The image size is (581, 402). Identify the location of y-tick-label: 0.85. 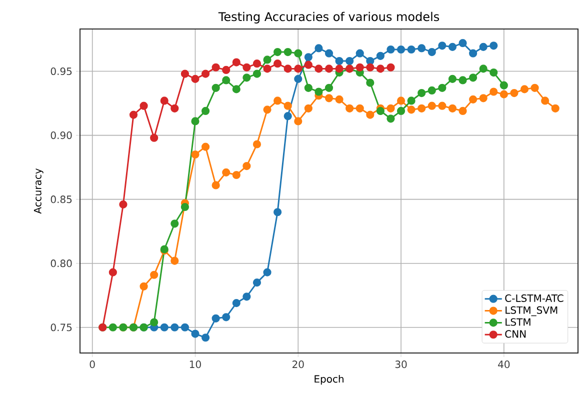
(61, 200).